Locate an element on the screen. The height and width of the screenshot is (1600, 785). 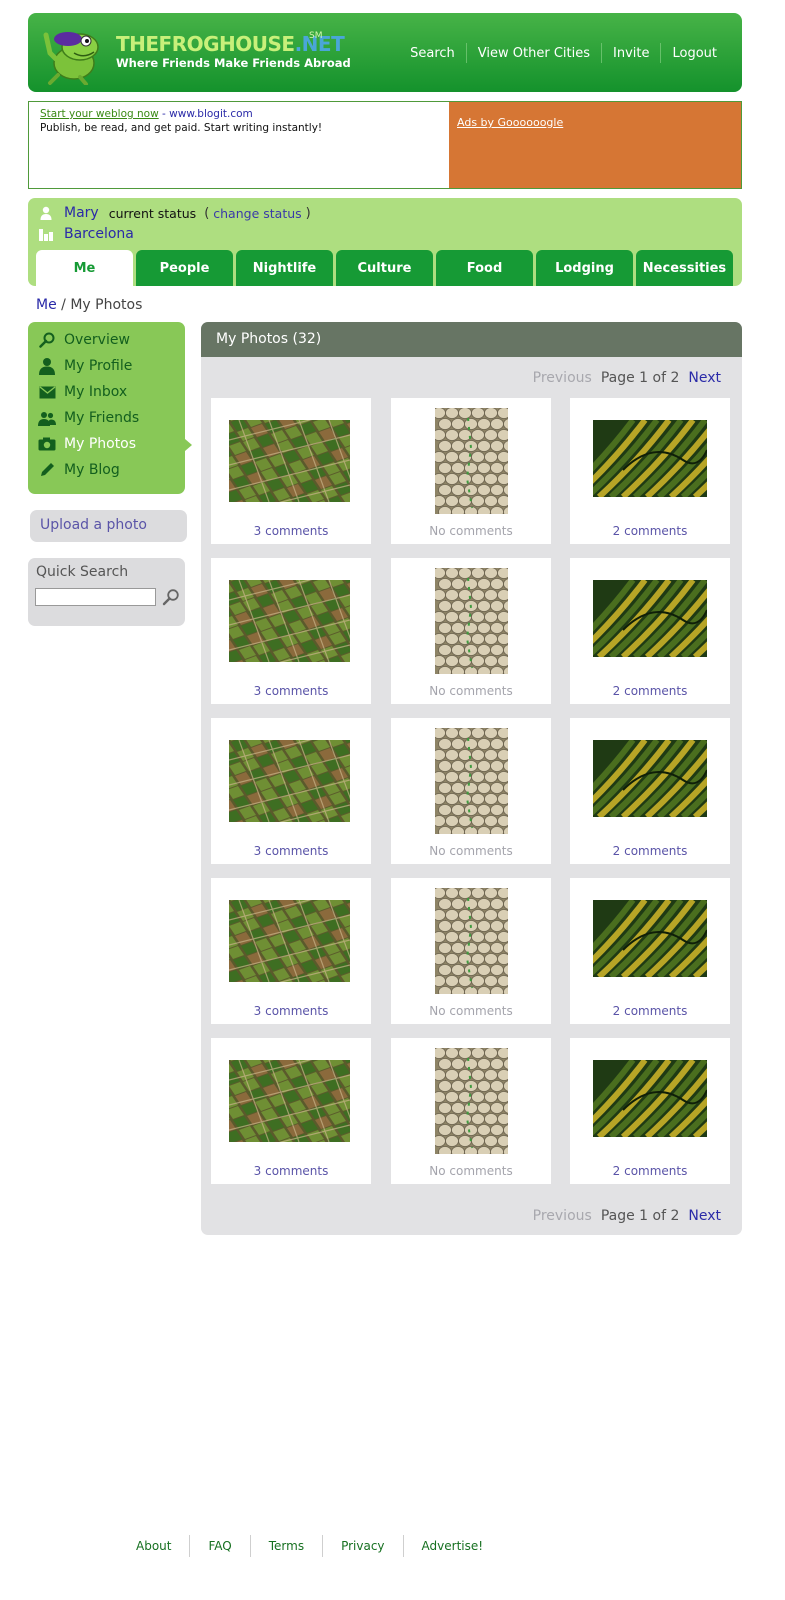
menu-item-my-inbox: My Inbox is located at coordinates (82, 392).